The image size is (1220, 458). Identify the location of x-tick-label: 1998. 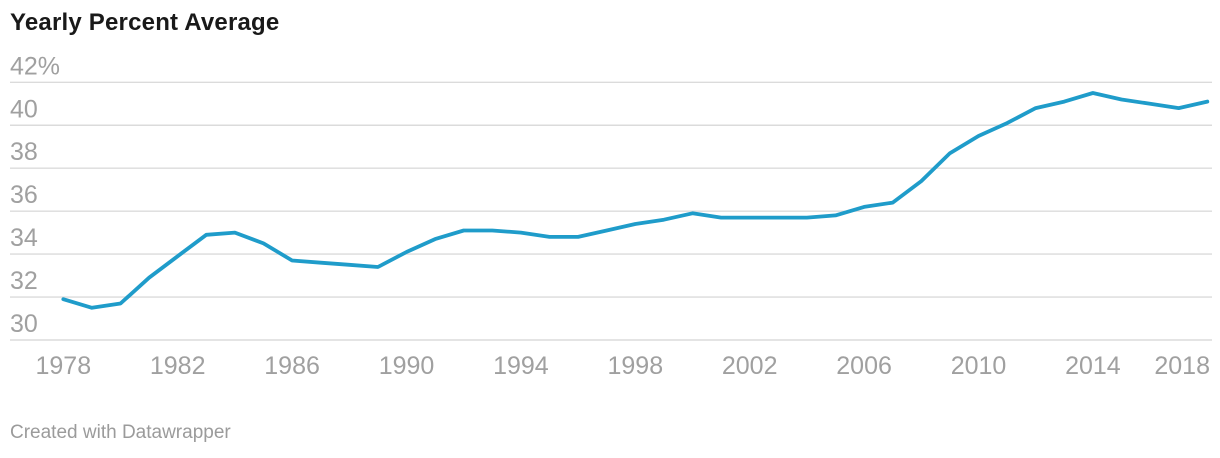
(635, 366).